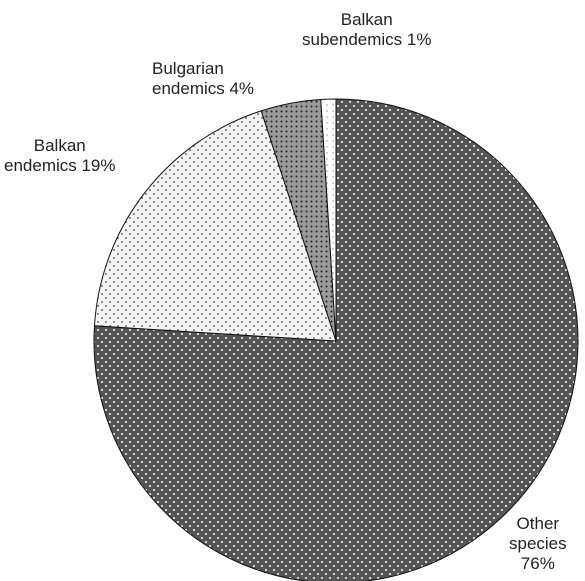 The image size is (585, 581). I want to click on label-other-line2: species, so click(538, 543).